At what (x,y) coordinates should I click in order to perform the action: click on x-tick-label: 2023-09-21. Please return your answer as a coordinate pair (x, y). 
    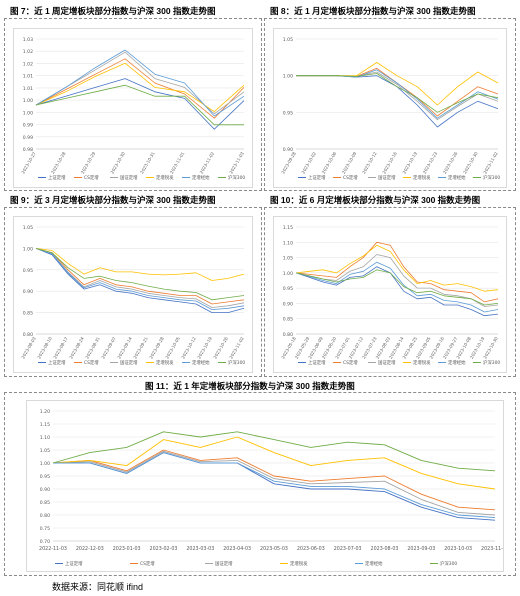
    Looking at the image, I should click on (140, 348).